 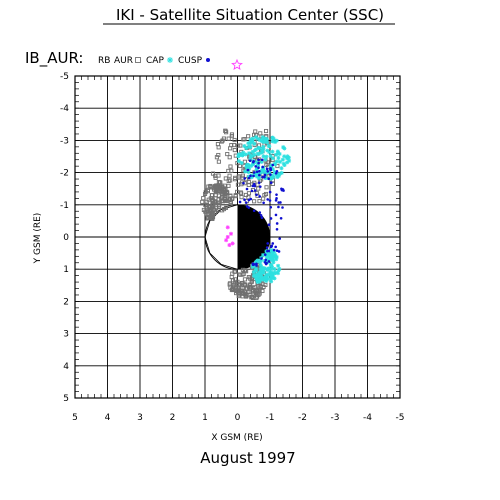 What do you see at coordinates (221, 237) in the screenshot?
I see `rb-curve` at bounding box center [221, 237].